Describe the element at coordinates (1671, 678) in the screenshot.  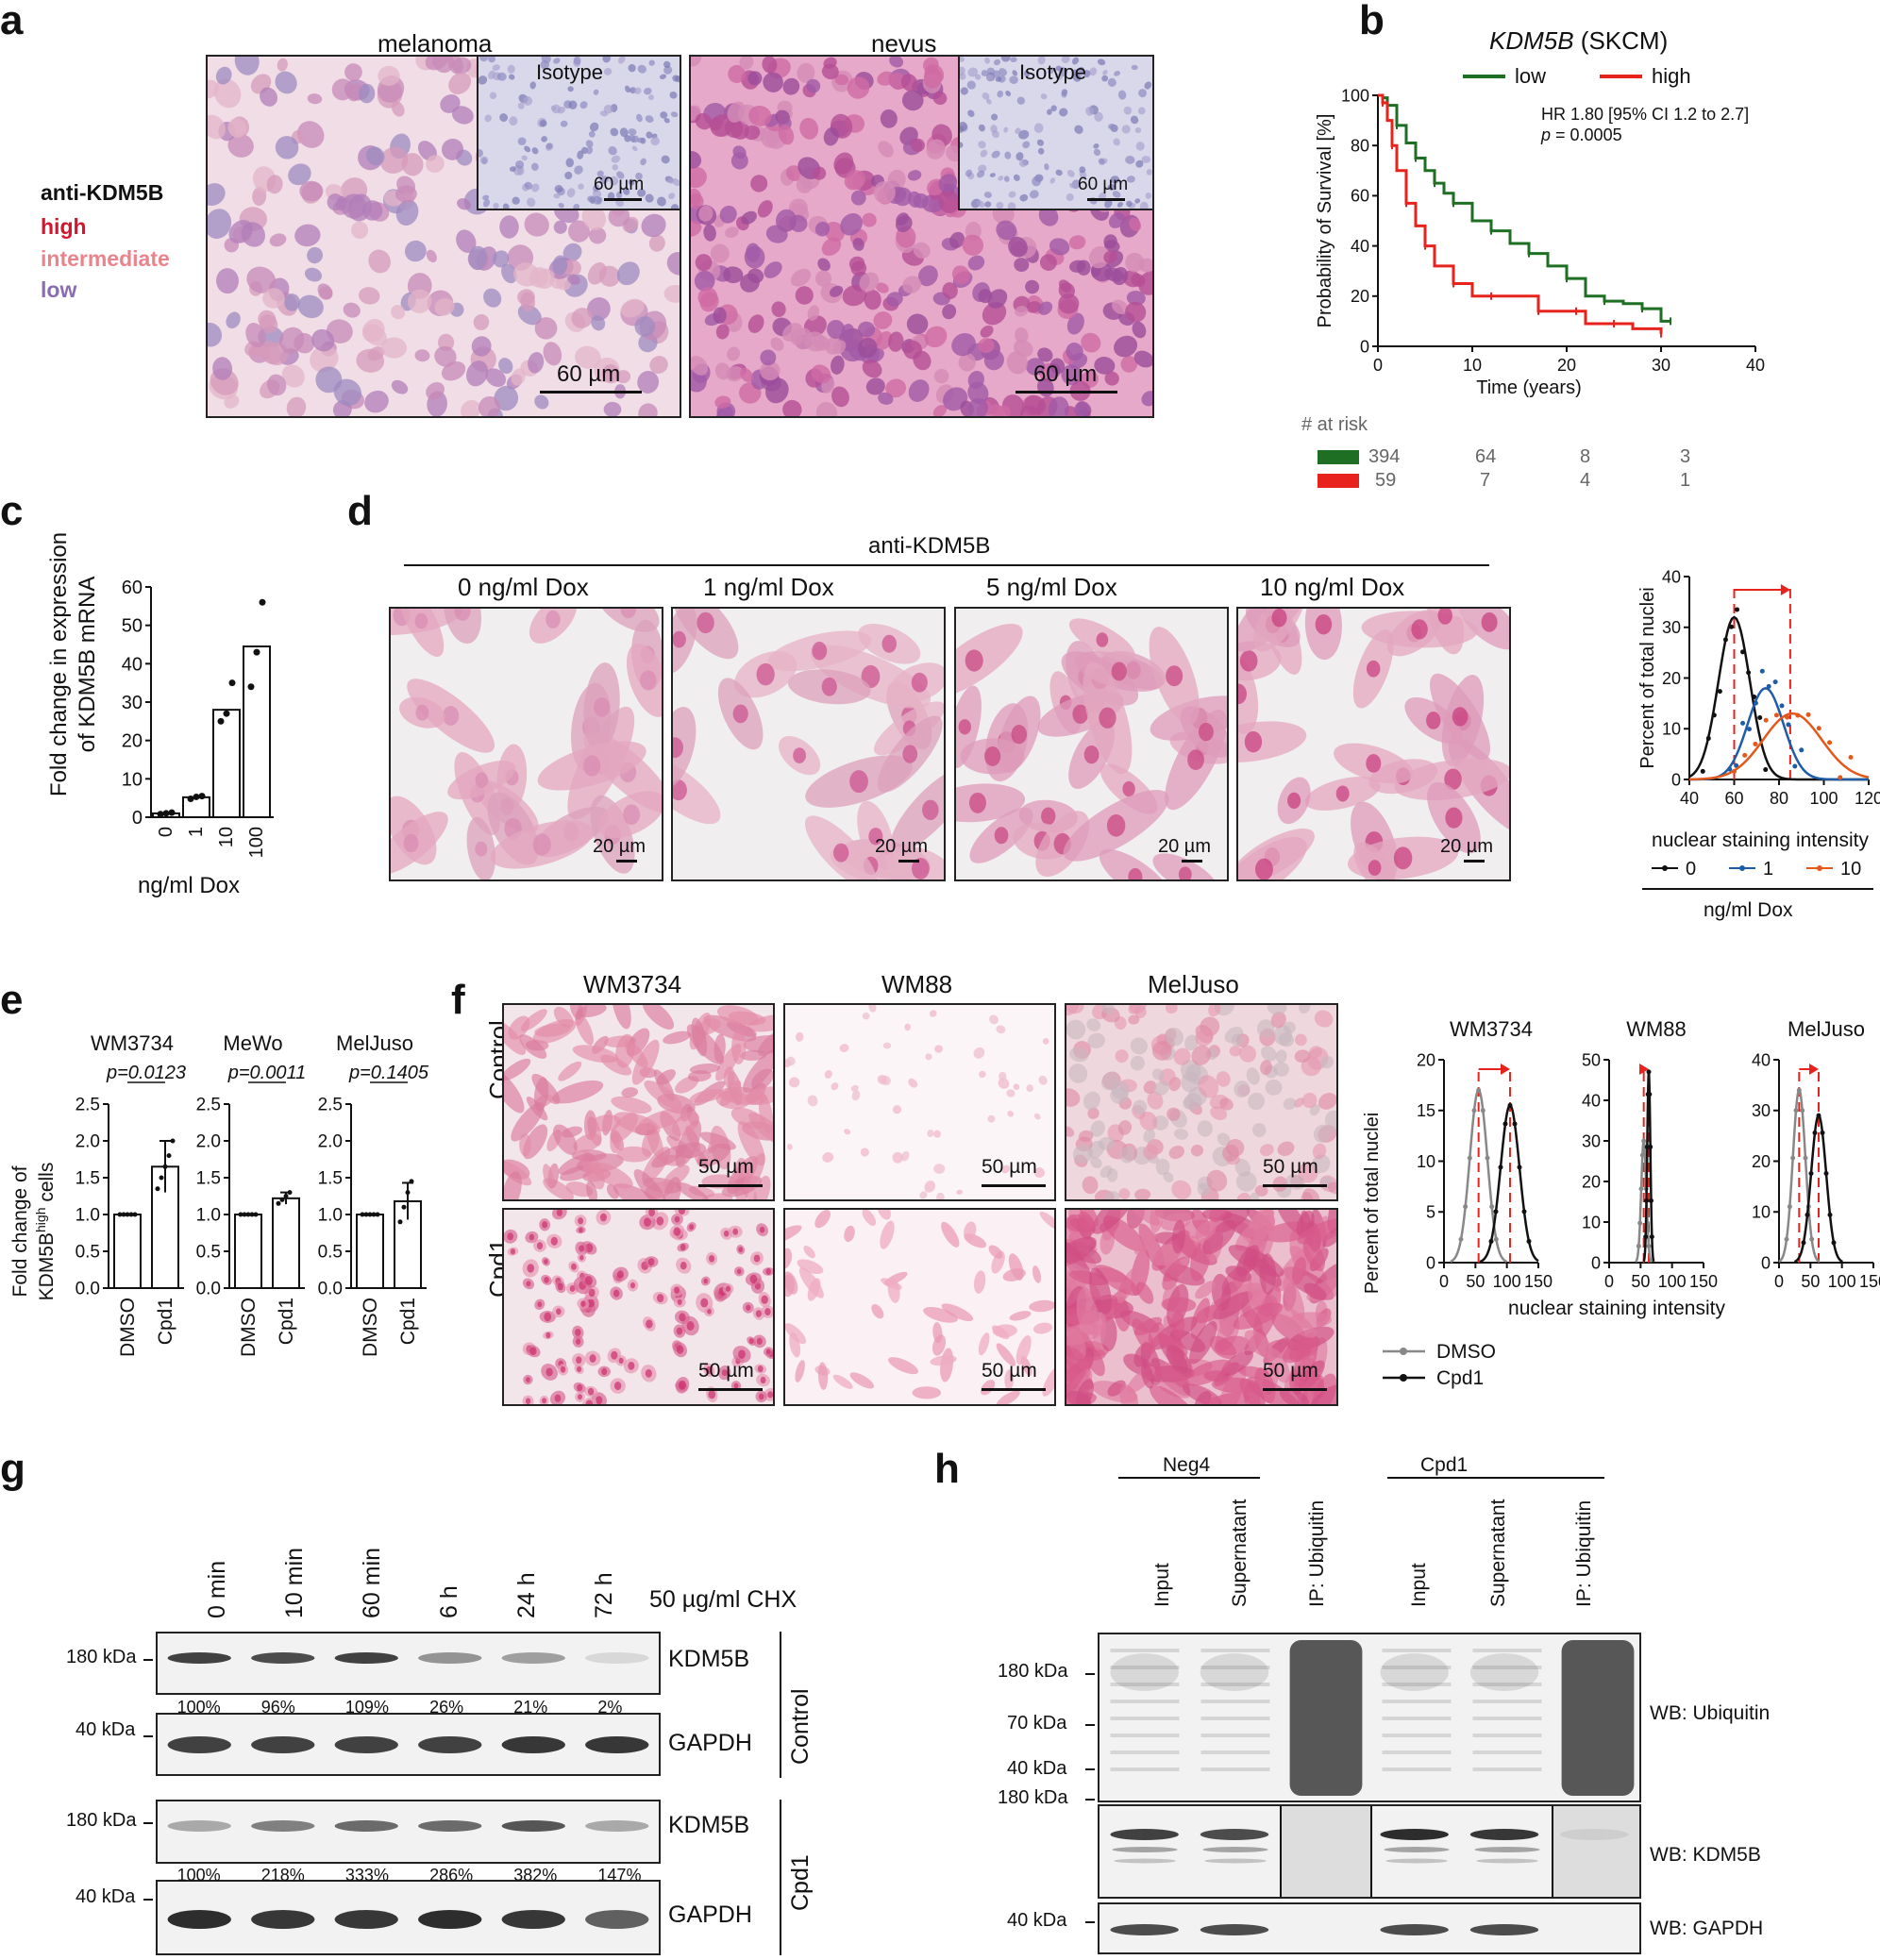
I see `y-tick-label: 20` at that location.